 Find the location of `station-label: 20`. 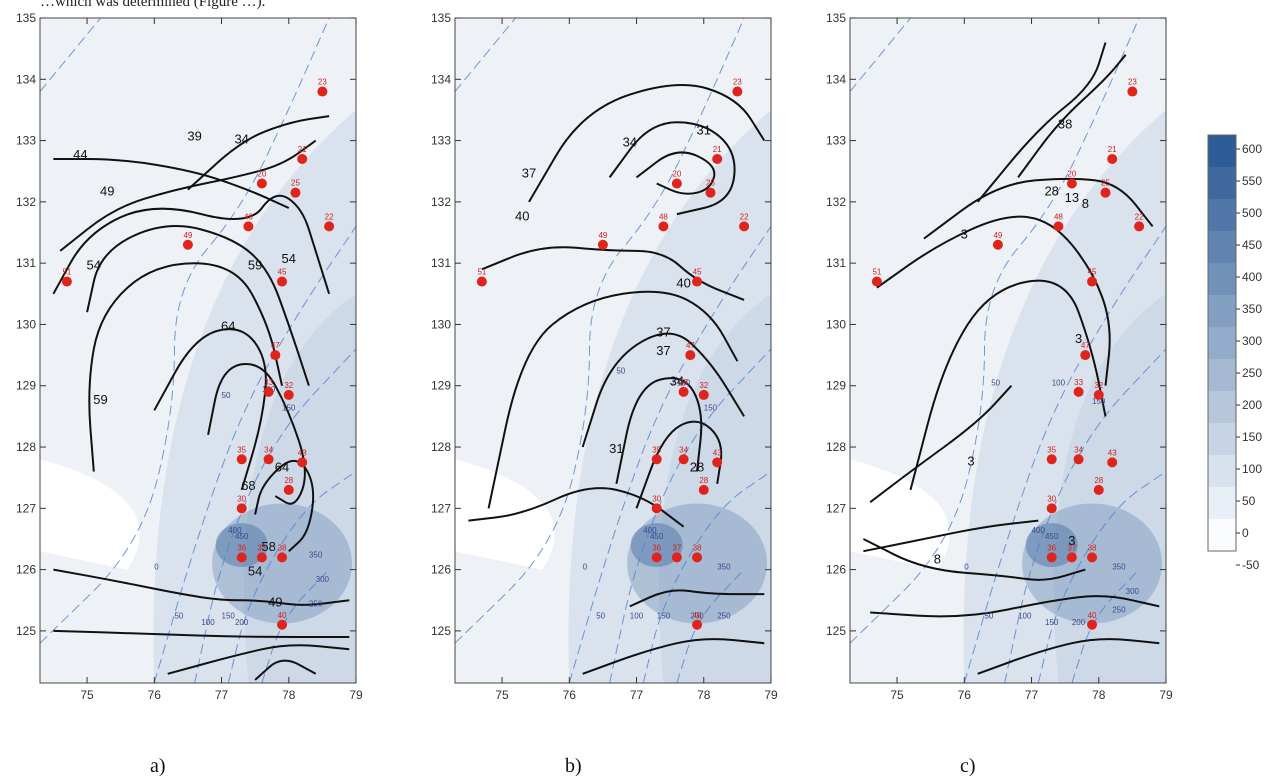

station-label: 20 is located at coordinates (676, 173).